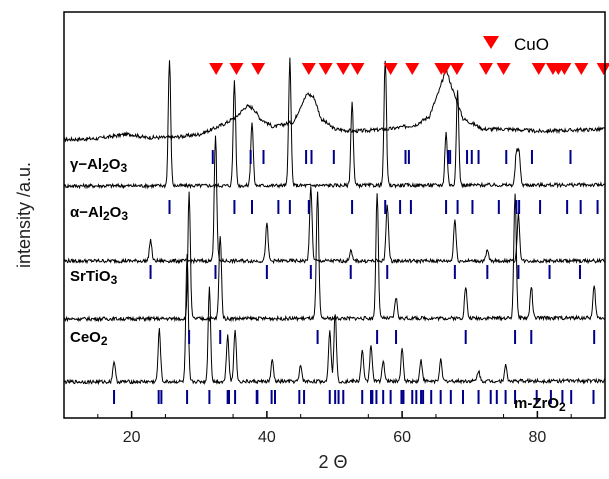 The image size is (609, 479). What do you see at coordinates (491, 42) in the screenshot?
I see `legend-cuo-marker` at bounding box center [491, 42].